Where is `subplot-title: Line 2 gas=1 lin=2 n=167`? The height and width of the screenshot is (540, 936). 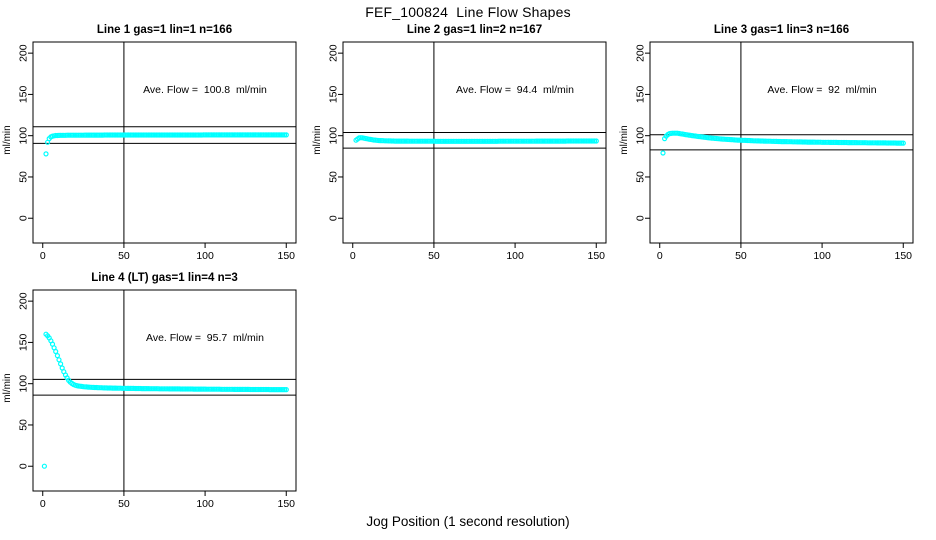 subplot-title: Line 2 gas=1 lin=2 n=167 is located at coordinates (474, 30).